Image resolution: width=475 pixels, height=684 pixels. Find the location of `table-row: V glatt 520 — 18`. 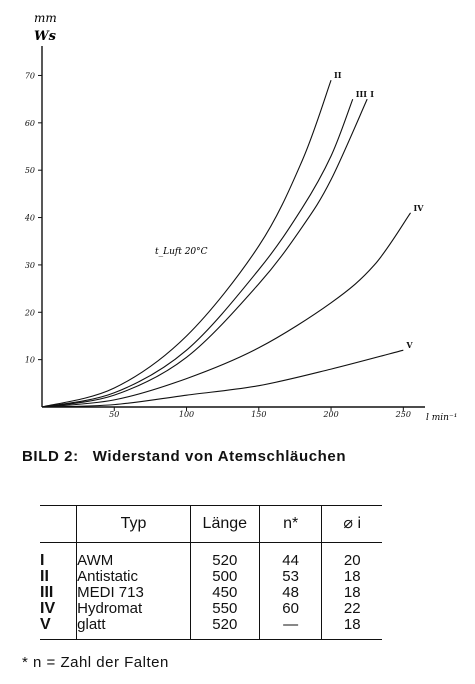

table-row: V glatt 520 — 18 is located at coordinates (211, 628).